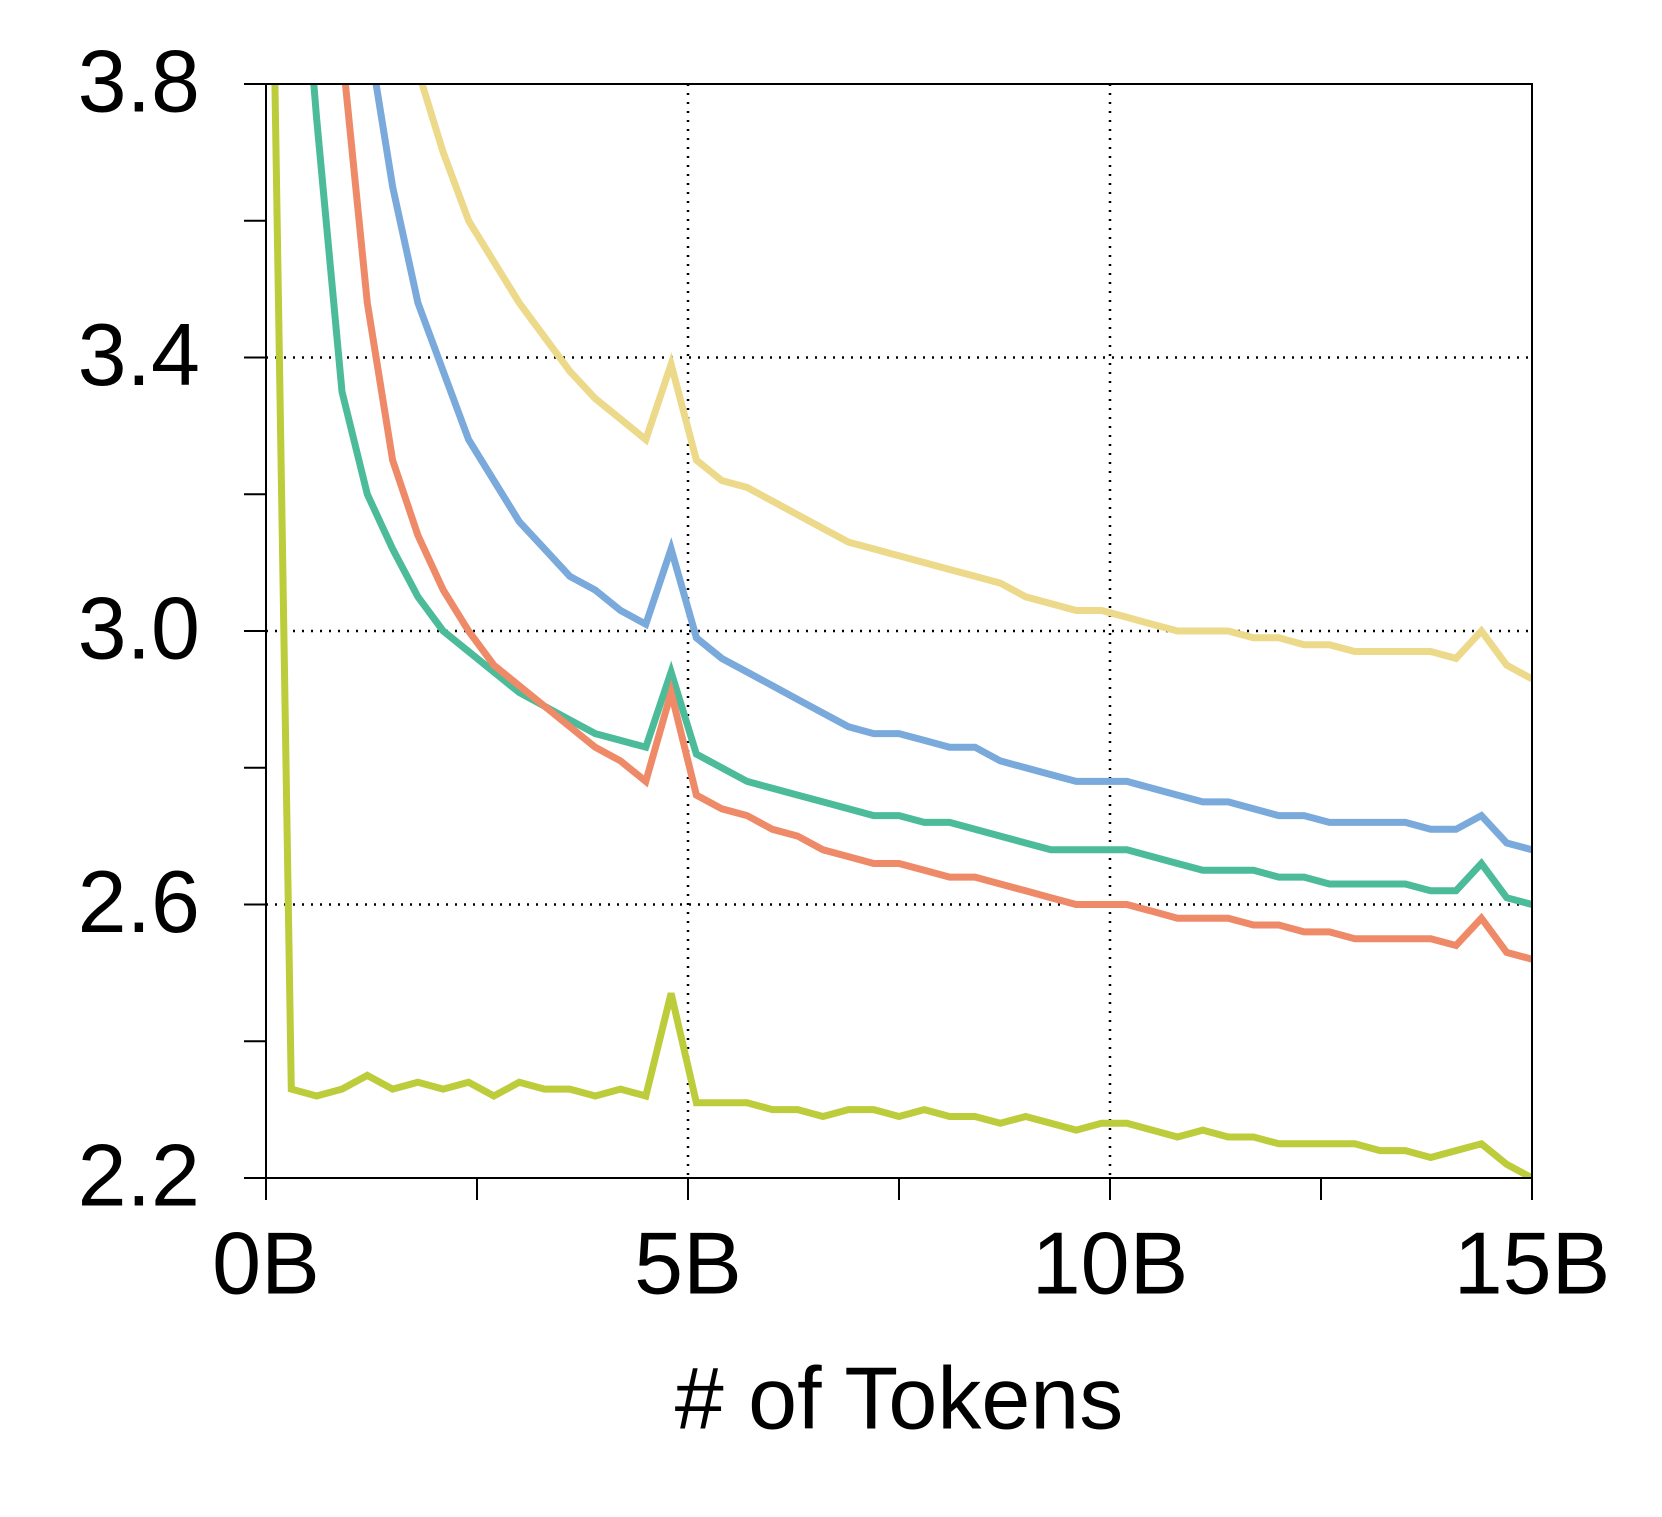  Describe the element at coordinates (139, 354) in the screenshot. I see `y-tick-label: 3.4` at that location.